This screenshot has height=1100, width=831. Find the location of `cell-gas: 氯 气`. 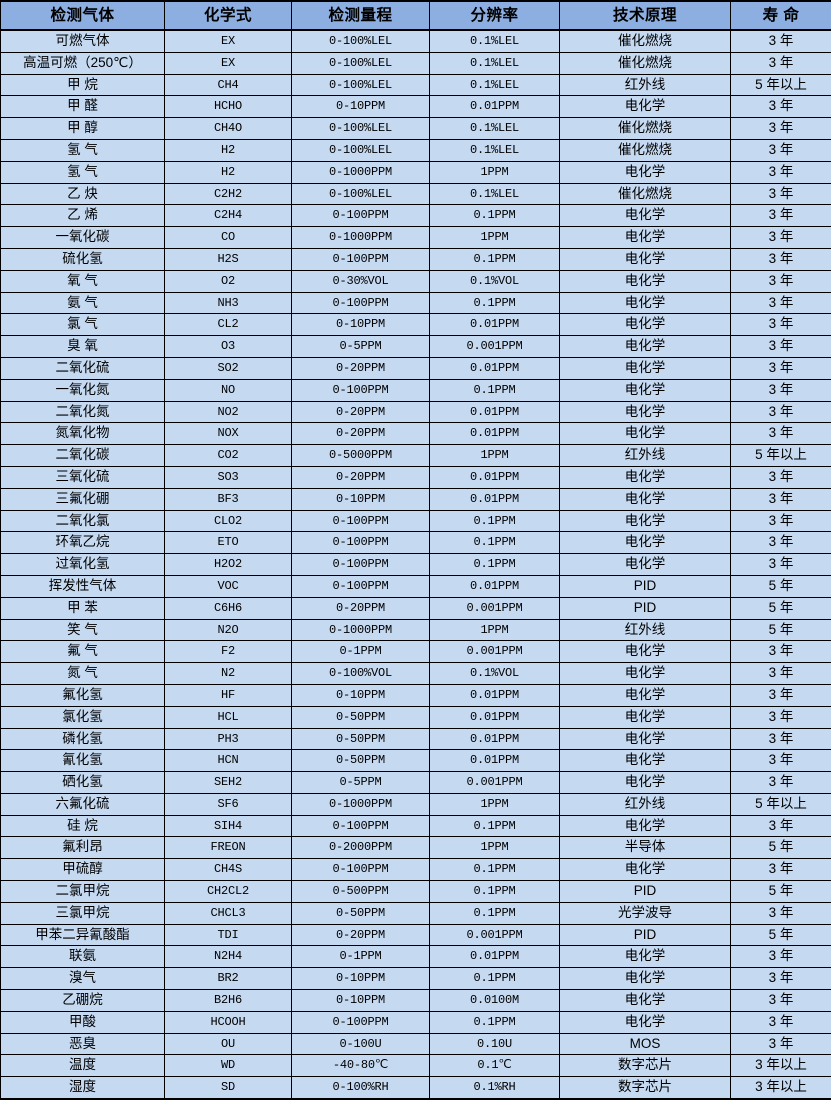

cell-gas: 氯 气 is located at coordinates (83, 325).